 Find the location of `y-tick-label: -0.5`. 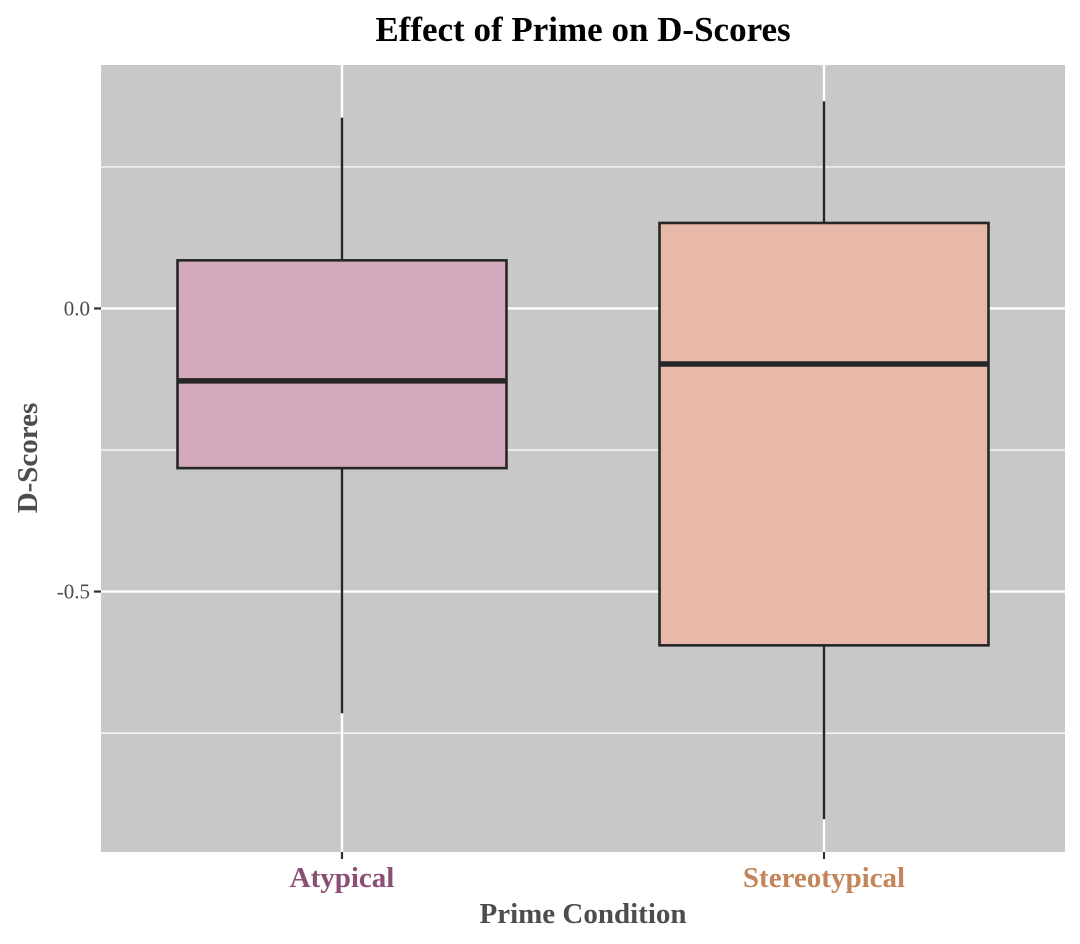

y-tick-label: -0.5 is located at coordinates (73, 592).